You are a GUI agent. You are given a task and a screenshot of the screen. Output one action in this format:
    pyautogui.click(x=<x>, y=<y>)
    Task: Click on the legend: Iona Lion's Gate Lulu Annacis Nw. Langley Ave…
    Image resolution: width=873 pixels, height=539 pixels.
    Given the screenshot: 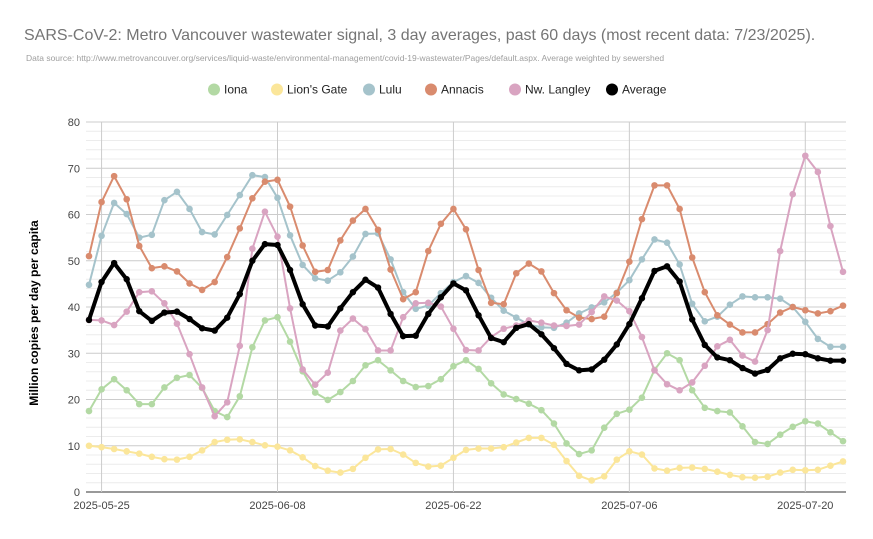 What is the action you would take?
    pyautogui.click(x=437, y=90)
    